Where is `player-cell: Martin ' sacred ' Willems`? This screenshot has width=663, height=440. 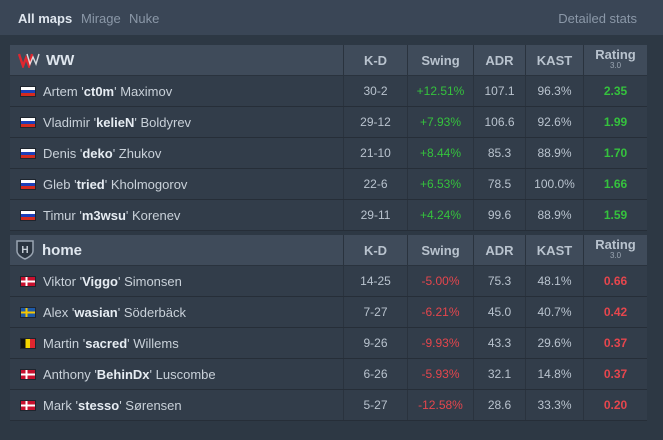
player-cell: Martin ' sacred ' Willems is located at coordinates (176, 343).